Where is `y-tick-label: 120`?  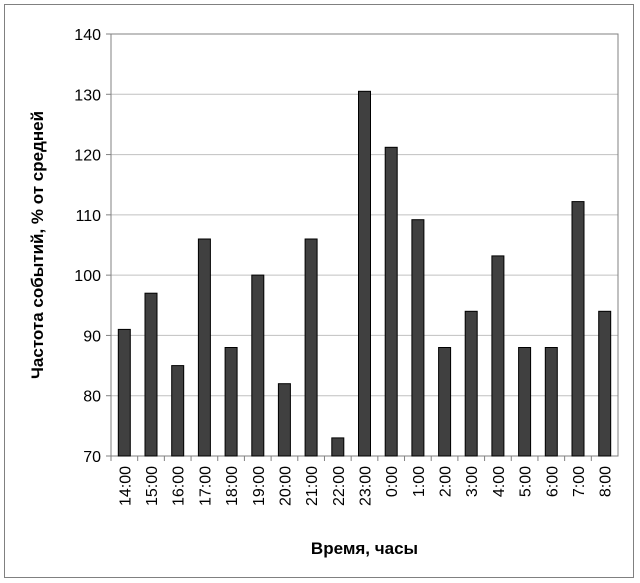 y-tick-label: 120 is located at coordinates (87, 156).